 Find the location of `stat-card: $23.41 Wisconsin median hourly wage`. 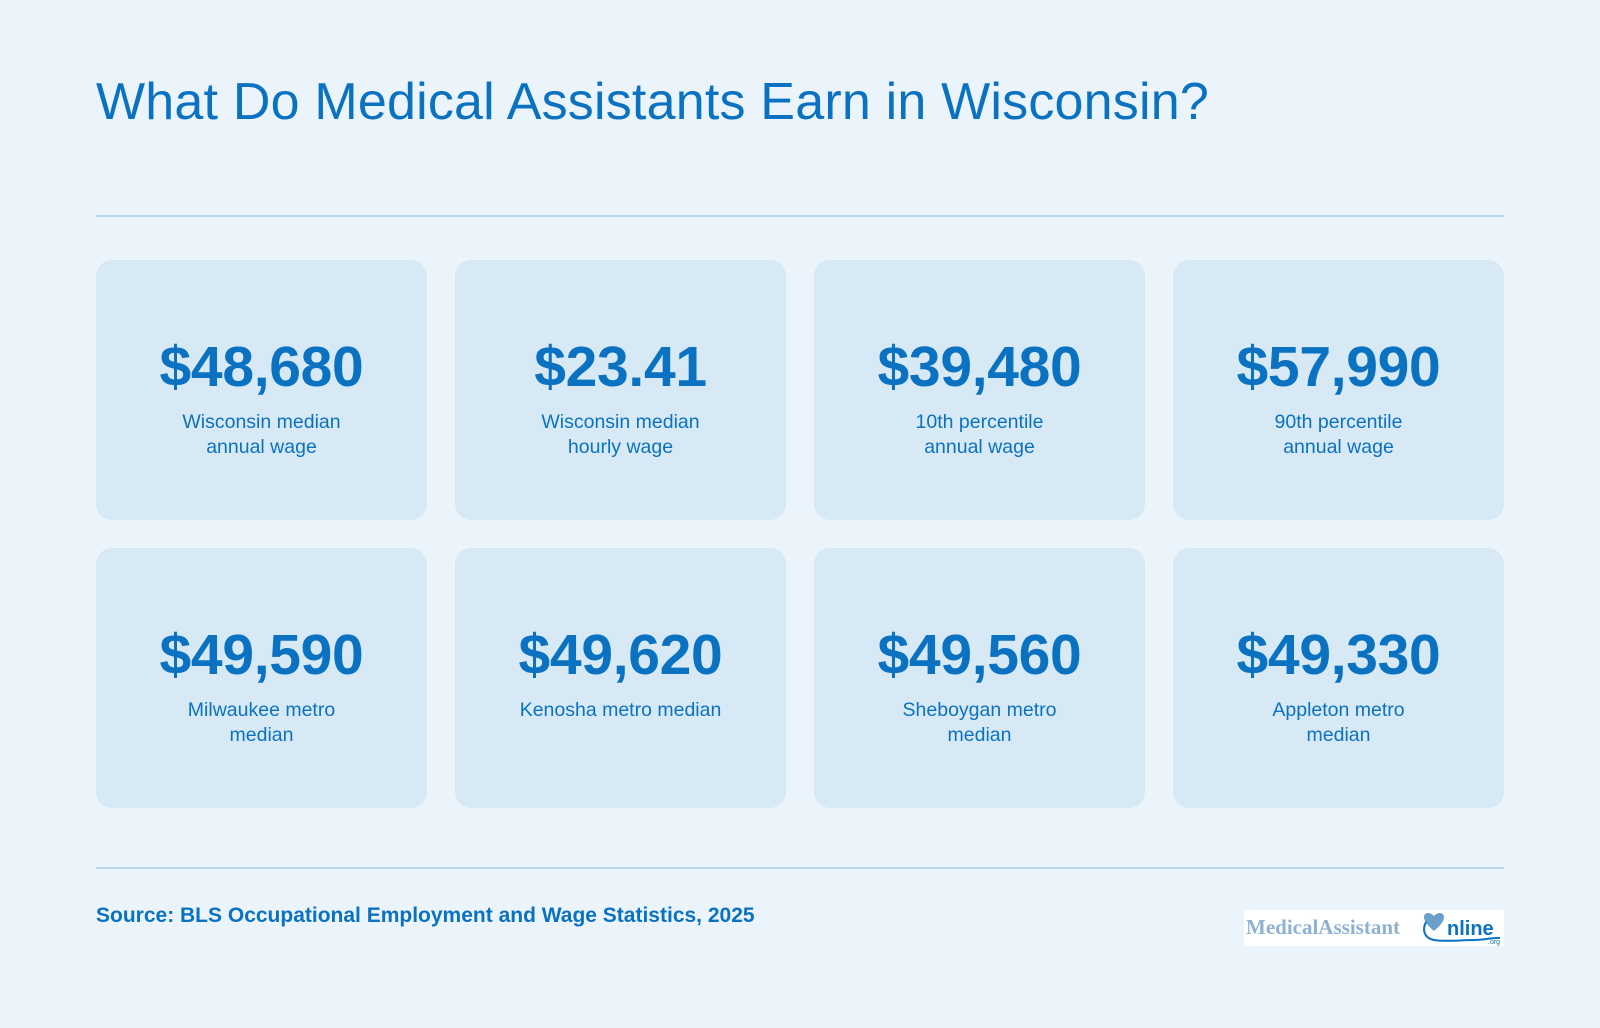

stat-card: $23.41 Wisconsin median hourly wage is located at coordinates (620, 390).